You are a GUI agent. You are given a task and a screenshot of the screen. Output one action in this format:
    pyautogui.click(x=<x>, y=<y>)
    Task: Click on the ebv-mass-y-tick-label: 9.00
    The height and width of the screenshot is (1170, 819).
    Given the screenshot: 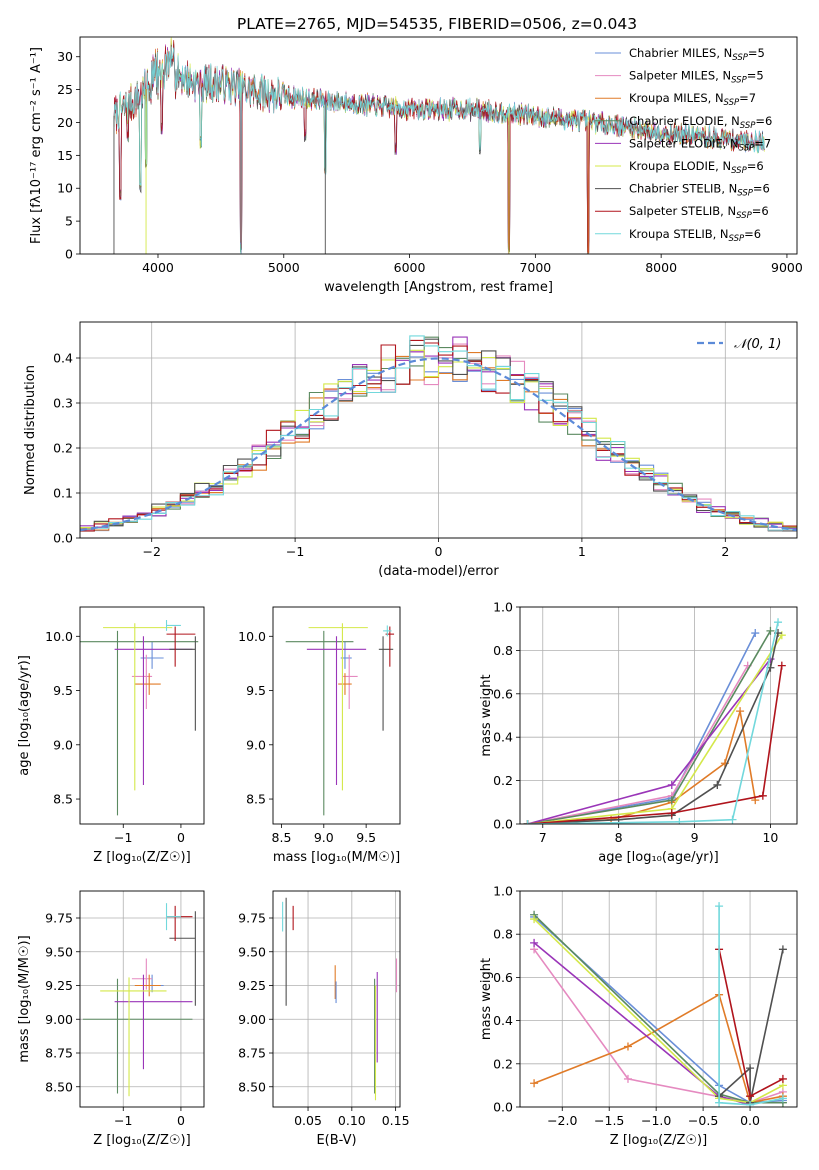 What is the action you would take?
    pyautogui.click(x=252, y=1019)
    